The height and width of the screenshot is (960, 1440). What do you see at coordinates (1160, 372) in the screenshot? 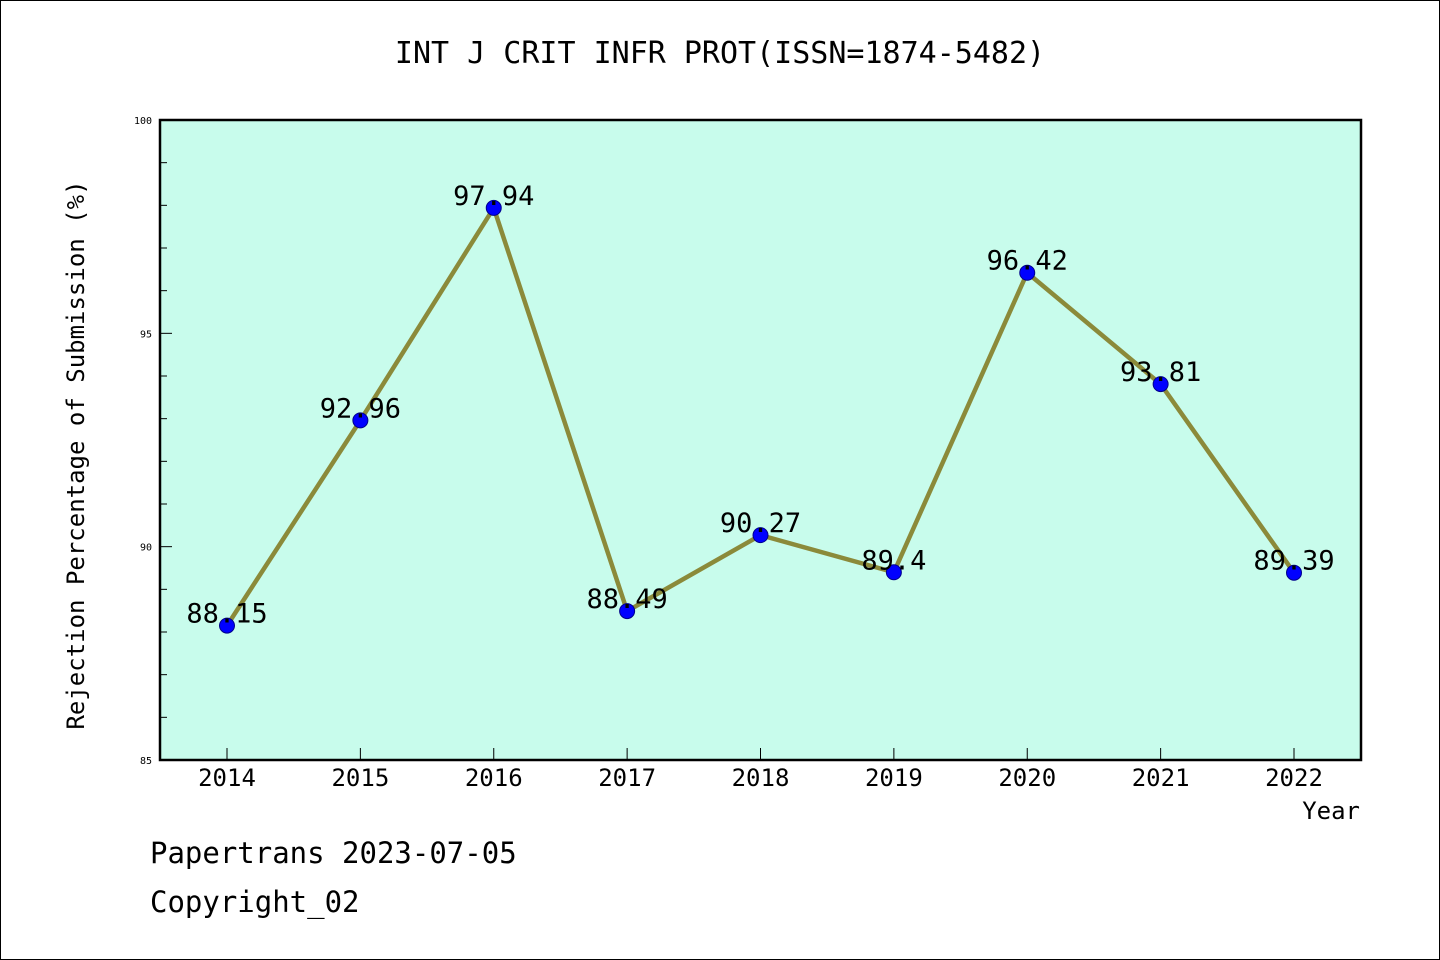
I see `data-label: 93.81` at bounding box center [1160, 372].